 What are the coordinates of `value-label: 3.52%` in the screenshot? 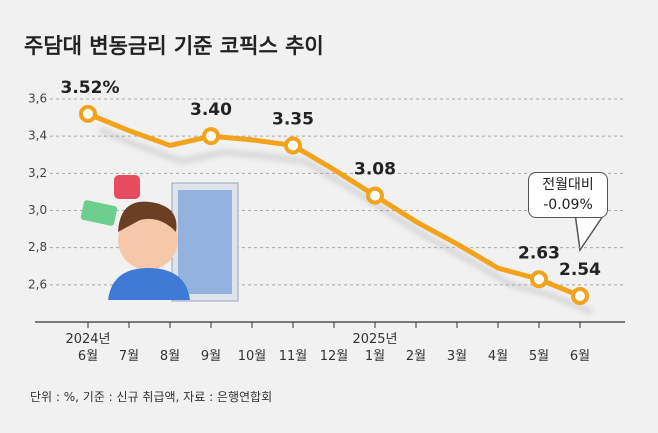 It's located at (90, 88).